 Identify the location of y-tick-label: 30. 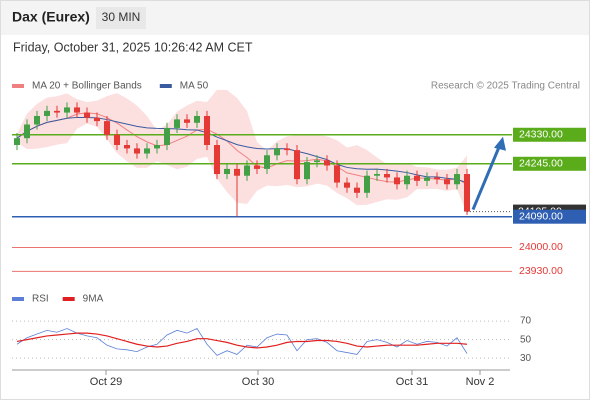
(526, 358).